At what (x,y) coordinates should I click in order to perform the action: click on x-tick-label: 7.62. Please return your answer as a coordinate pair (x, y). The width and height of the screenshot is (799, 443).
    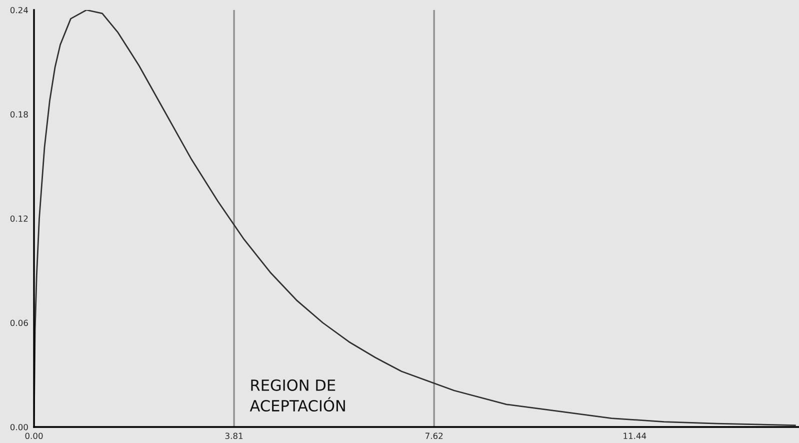
    Looking at the image, I should click on (434, 436).